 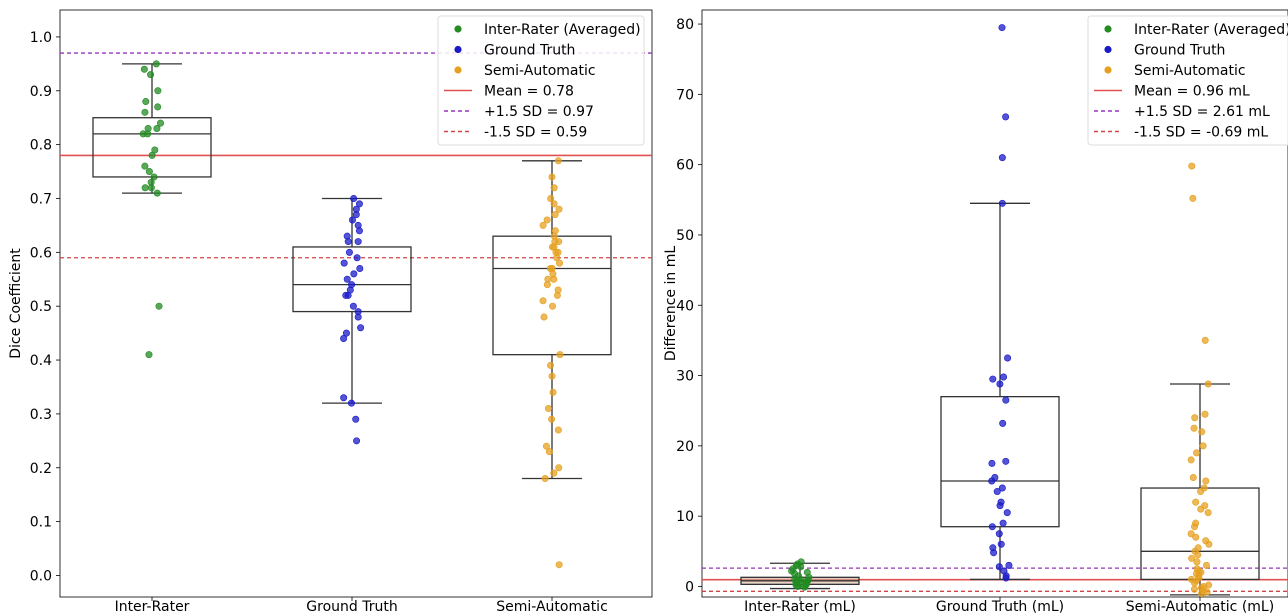 I want to click on y-tick-label: 30, so click(x=685, y=377).